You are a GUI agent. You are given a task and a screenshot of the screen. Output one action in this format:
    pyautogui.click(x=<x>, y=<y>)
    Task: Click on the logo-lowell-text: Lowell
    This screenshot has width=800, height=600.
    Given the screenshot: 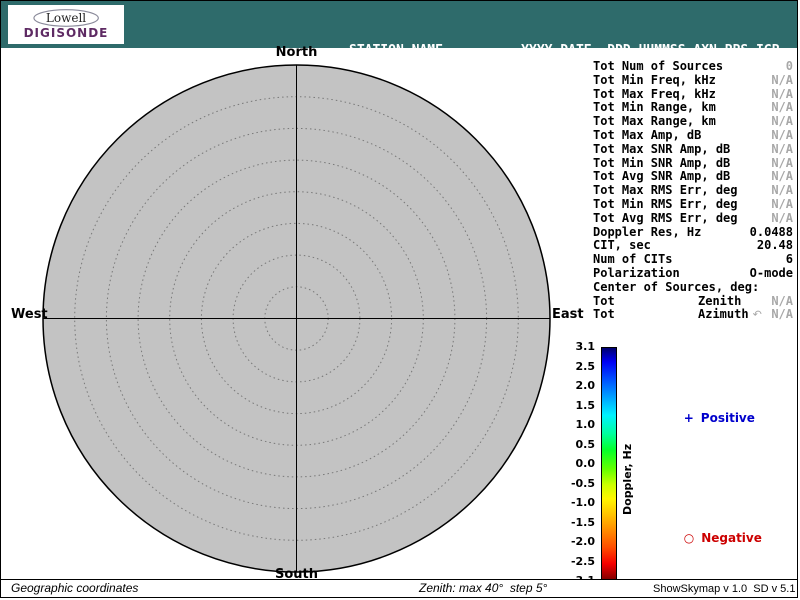 What is the action you would take?
    pyautogui.click(x=66, y=17)
    